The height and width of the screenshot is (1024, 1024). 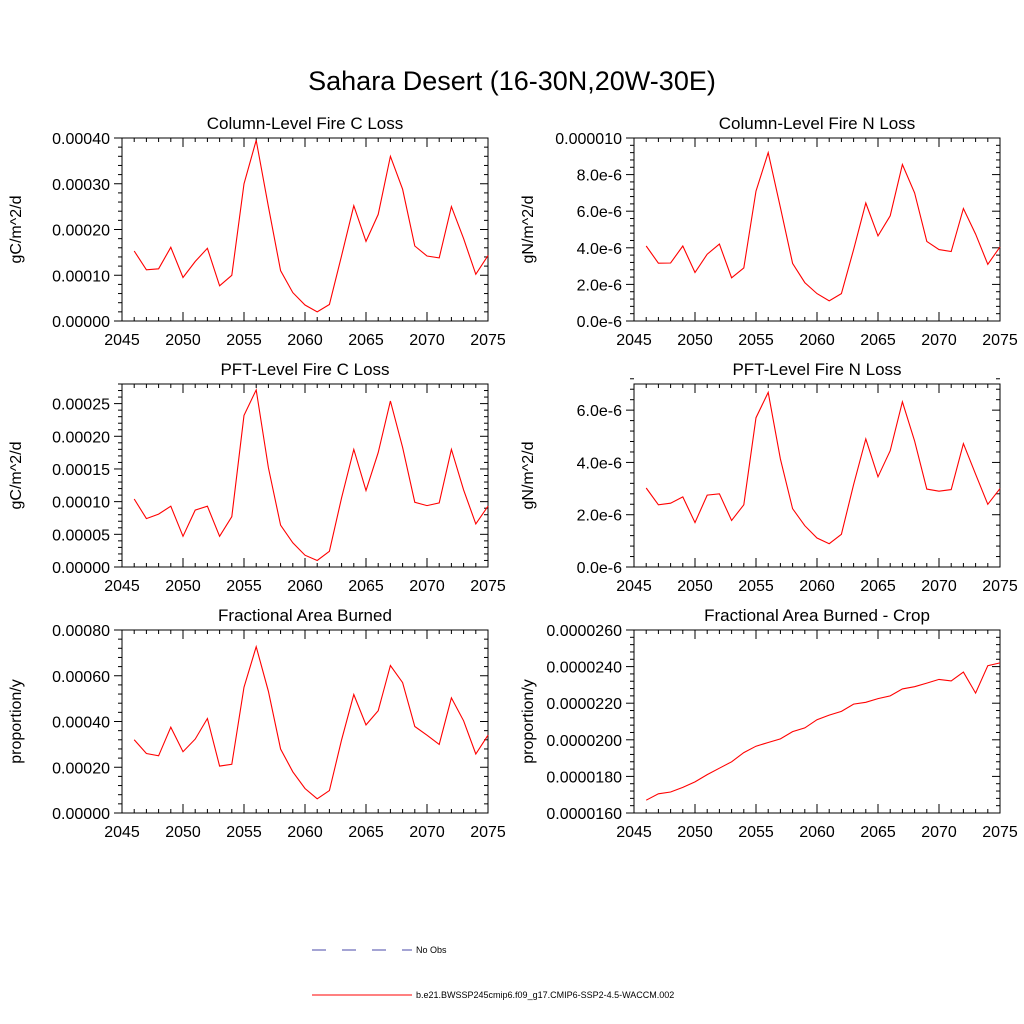 What do you see at coordinates (584, 814) in the screenshot?
I see `y-tick-label: 0.0000160` at bounding box center [584, 814].